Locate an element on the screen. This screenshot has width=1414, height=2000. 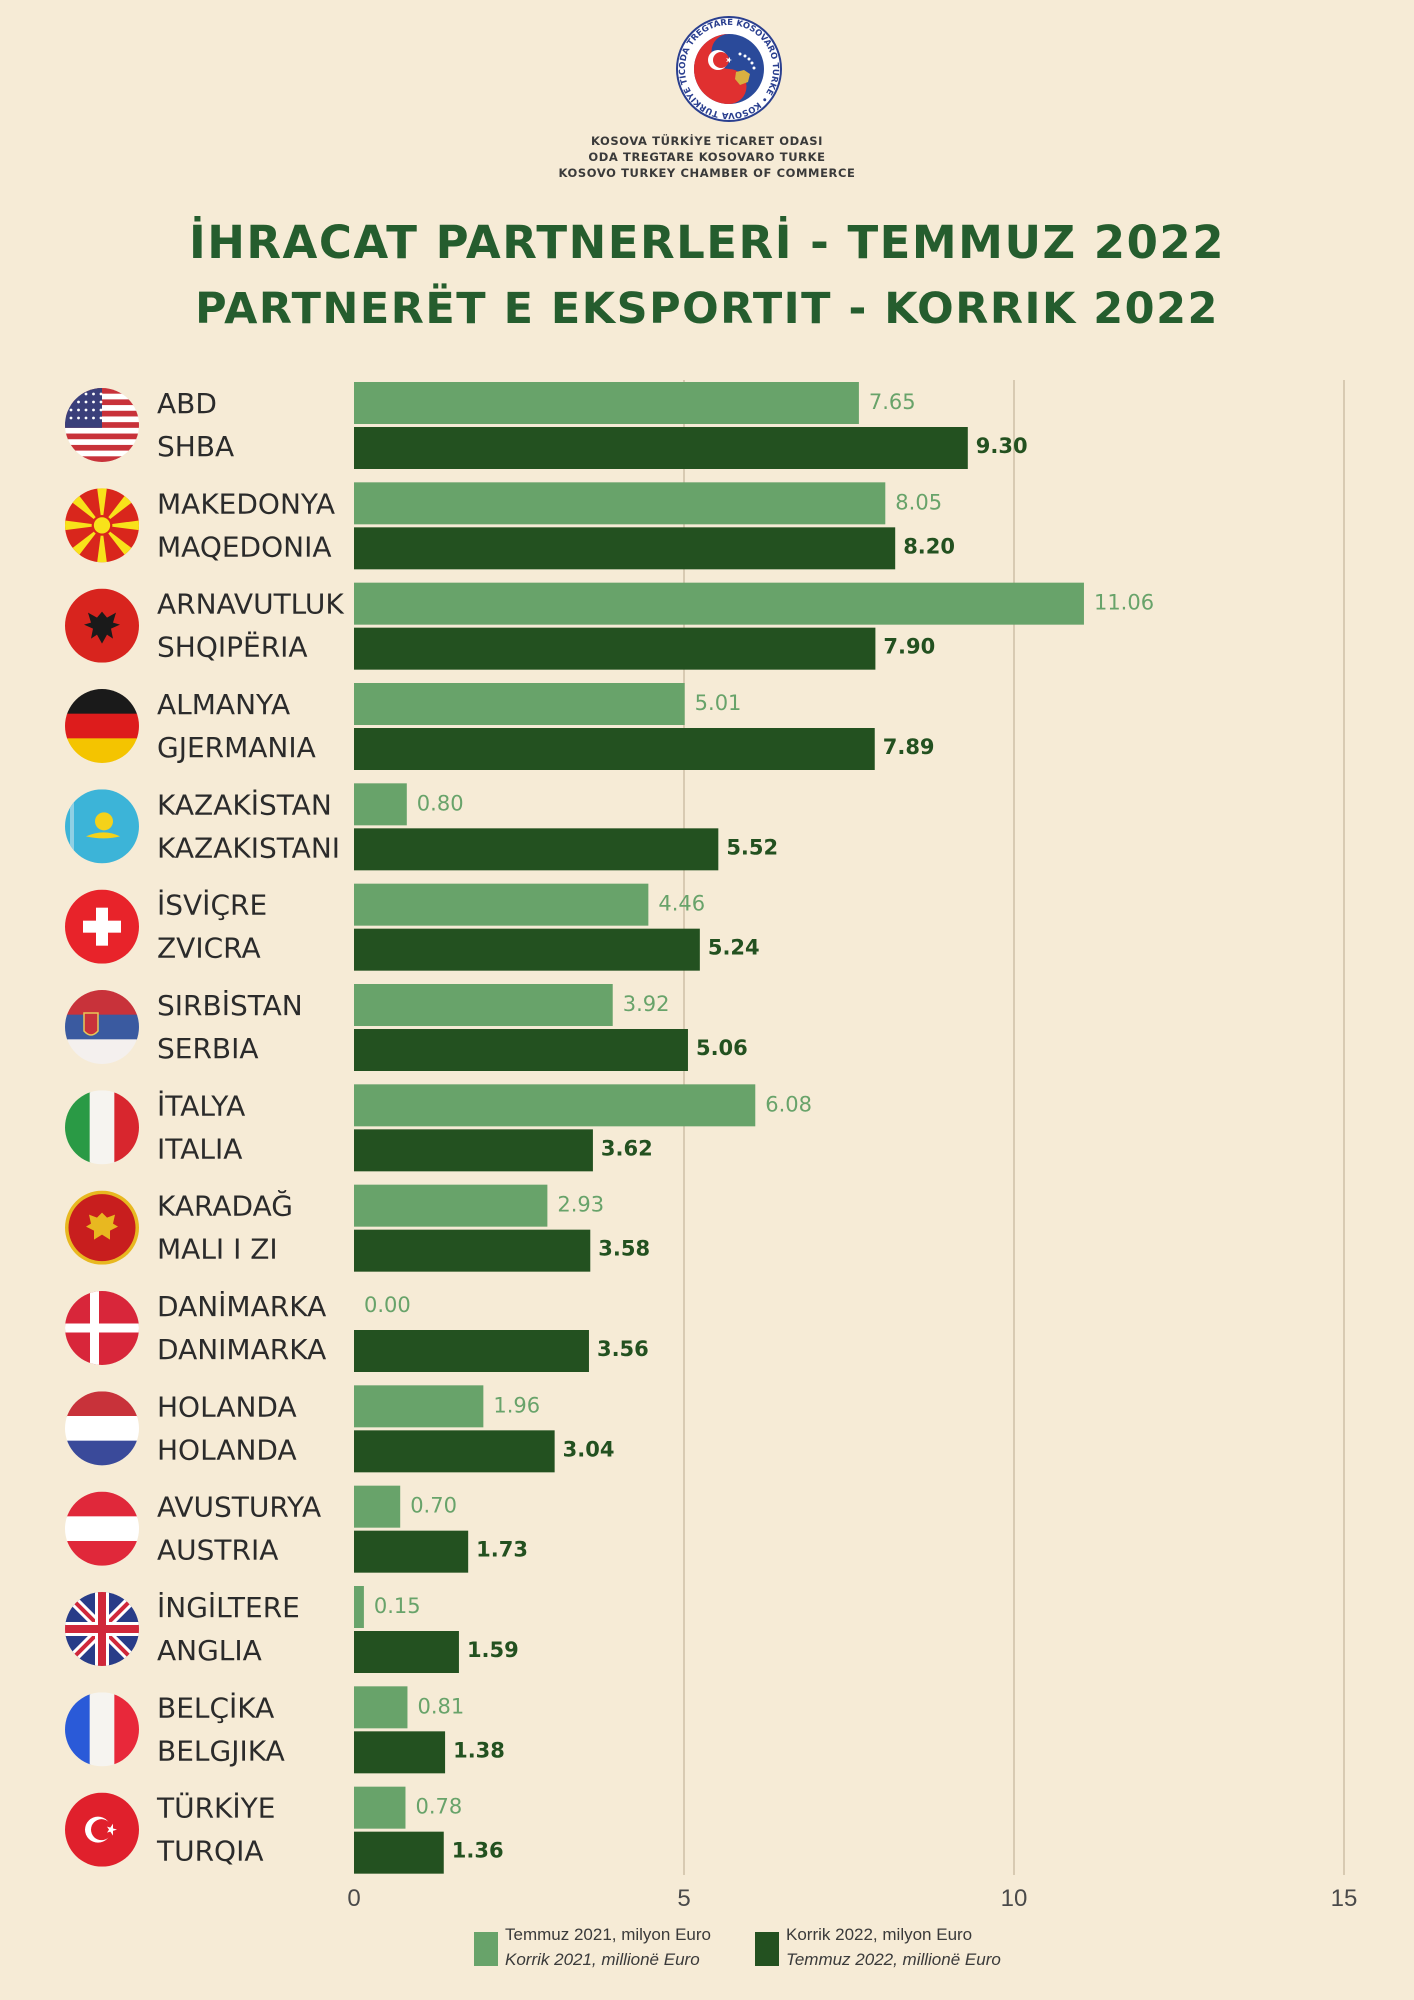
legend-2021-line2: Korrik 2021, millionë Euro is located at coordinates (602, 1959).